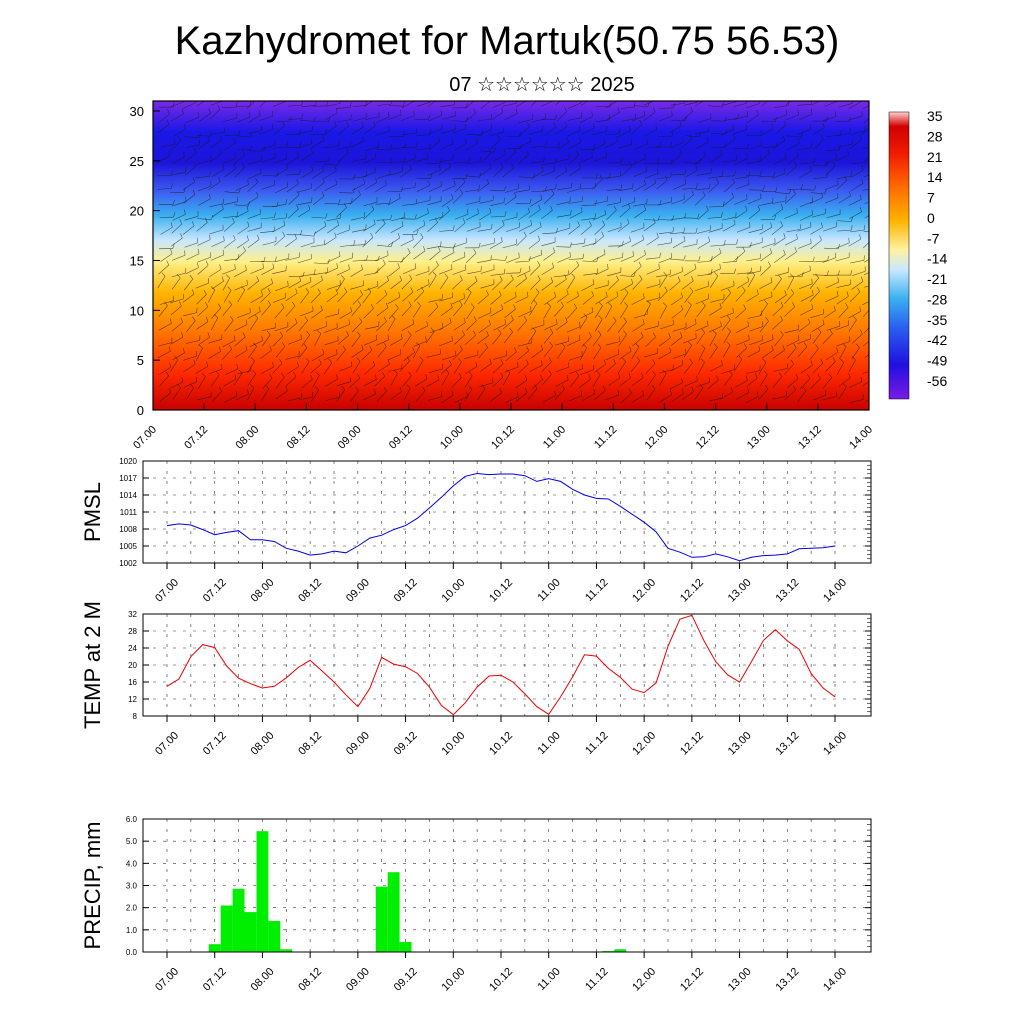 The image size is (1024, 1029). Describe the element at coordinates (132, 841) in the screenshot. I see `y-tick-label: 5.0` at that location.